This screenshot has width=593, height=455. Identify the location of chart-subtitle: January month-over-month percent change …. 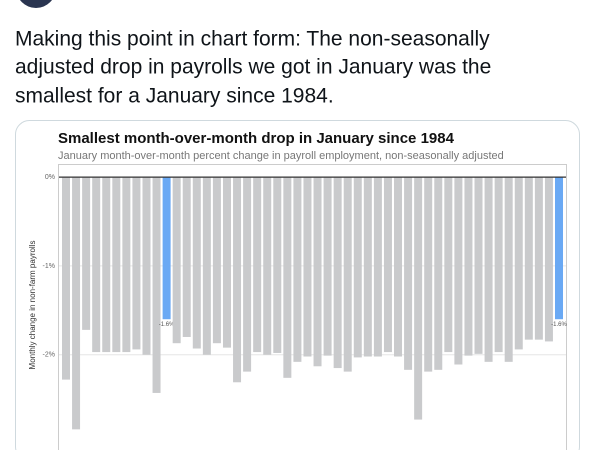
(281, 156).